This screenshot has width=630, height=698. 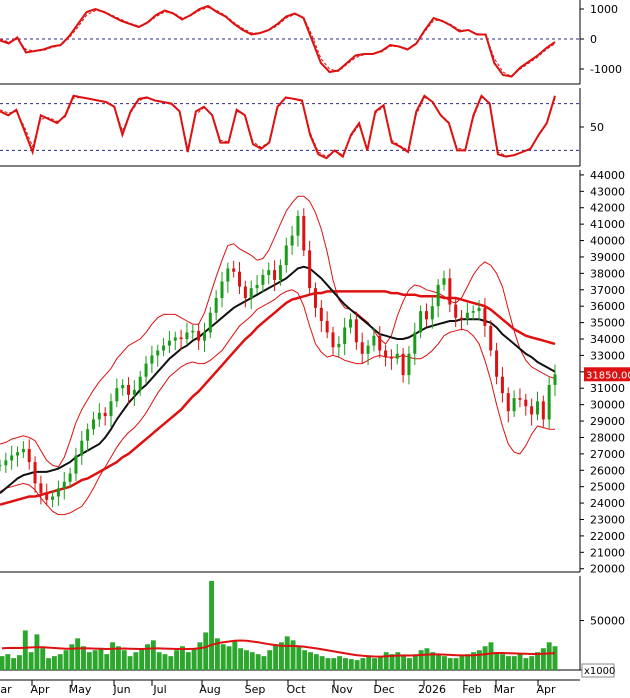 What do you see at coordinates (278, 127) in the screenshot?
I see `stochastic-k-line` at bounding box center [278, 127].